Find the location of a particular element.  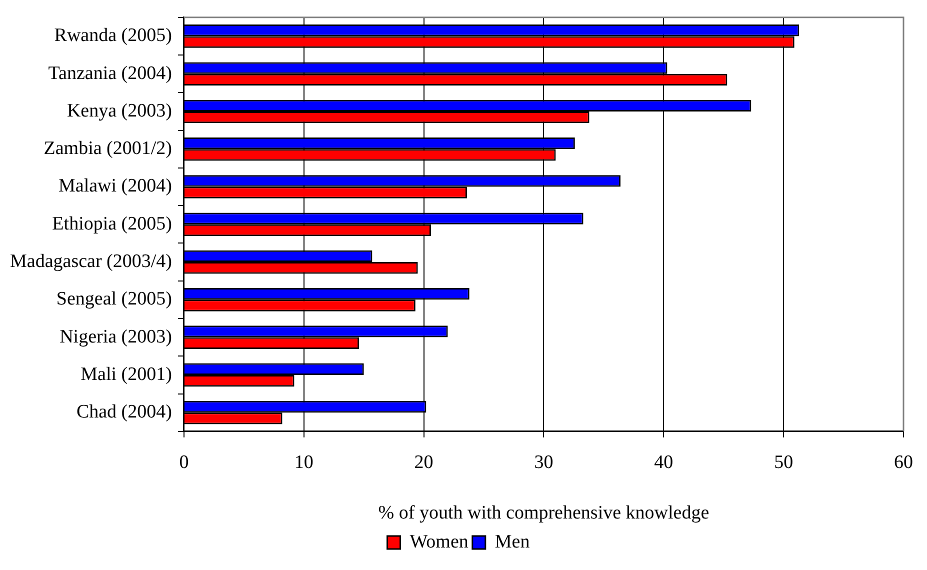

y-tick-label: Kenya (2003) is located at coordinates (119, 111).